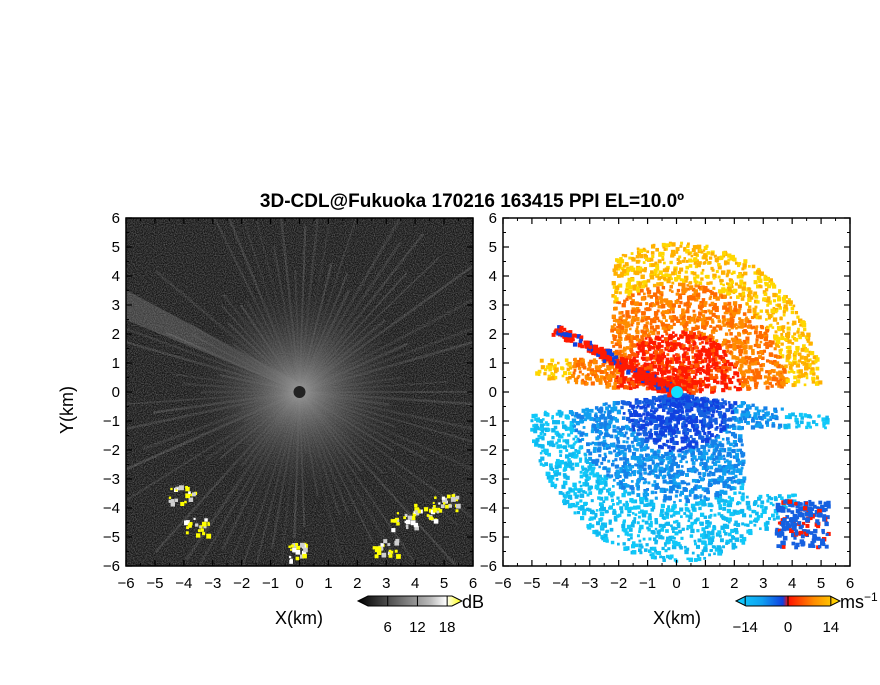 This screenshot has height=685, width=880. What do you see at coordinates (270, 583) in the screenshot?
I see `xtick-label: −1` at bounding box center [270, 583].